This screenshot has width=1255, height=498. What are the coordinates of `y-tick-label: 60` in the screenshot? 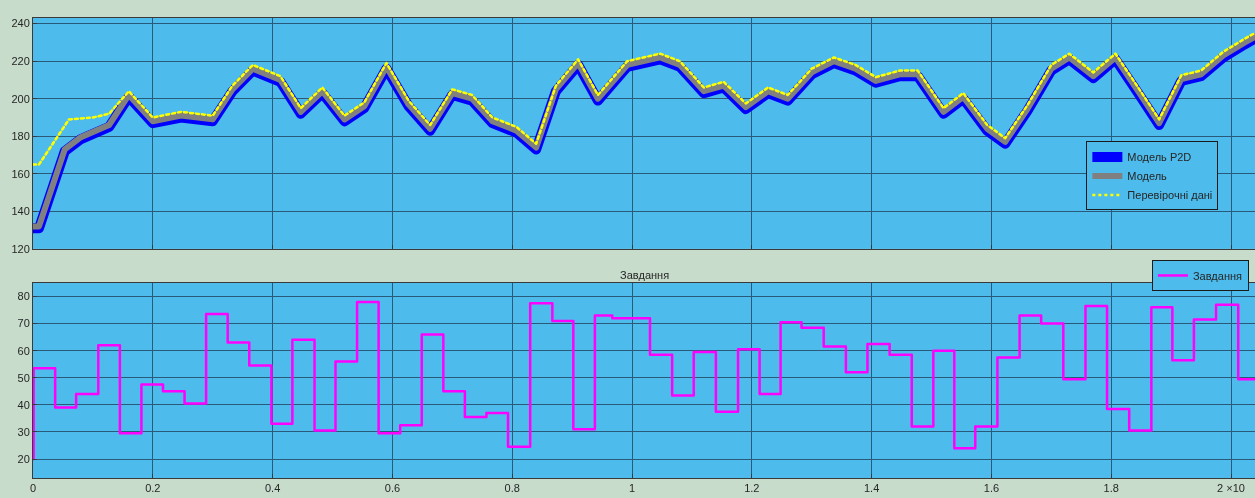 It's located at (23, 350).